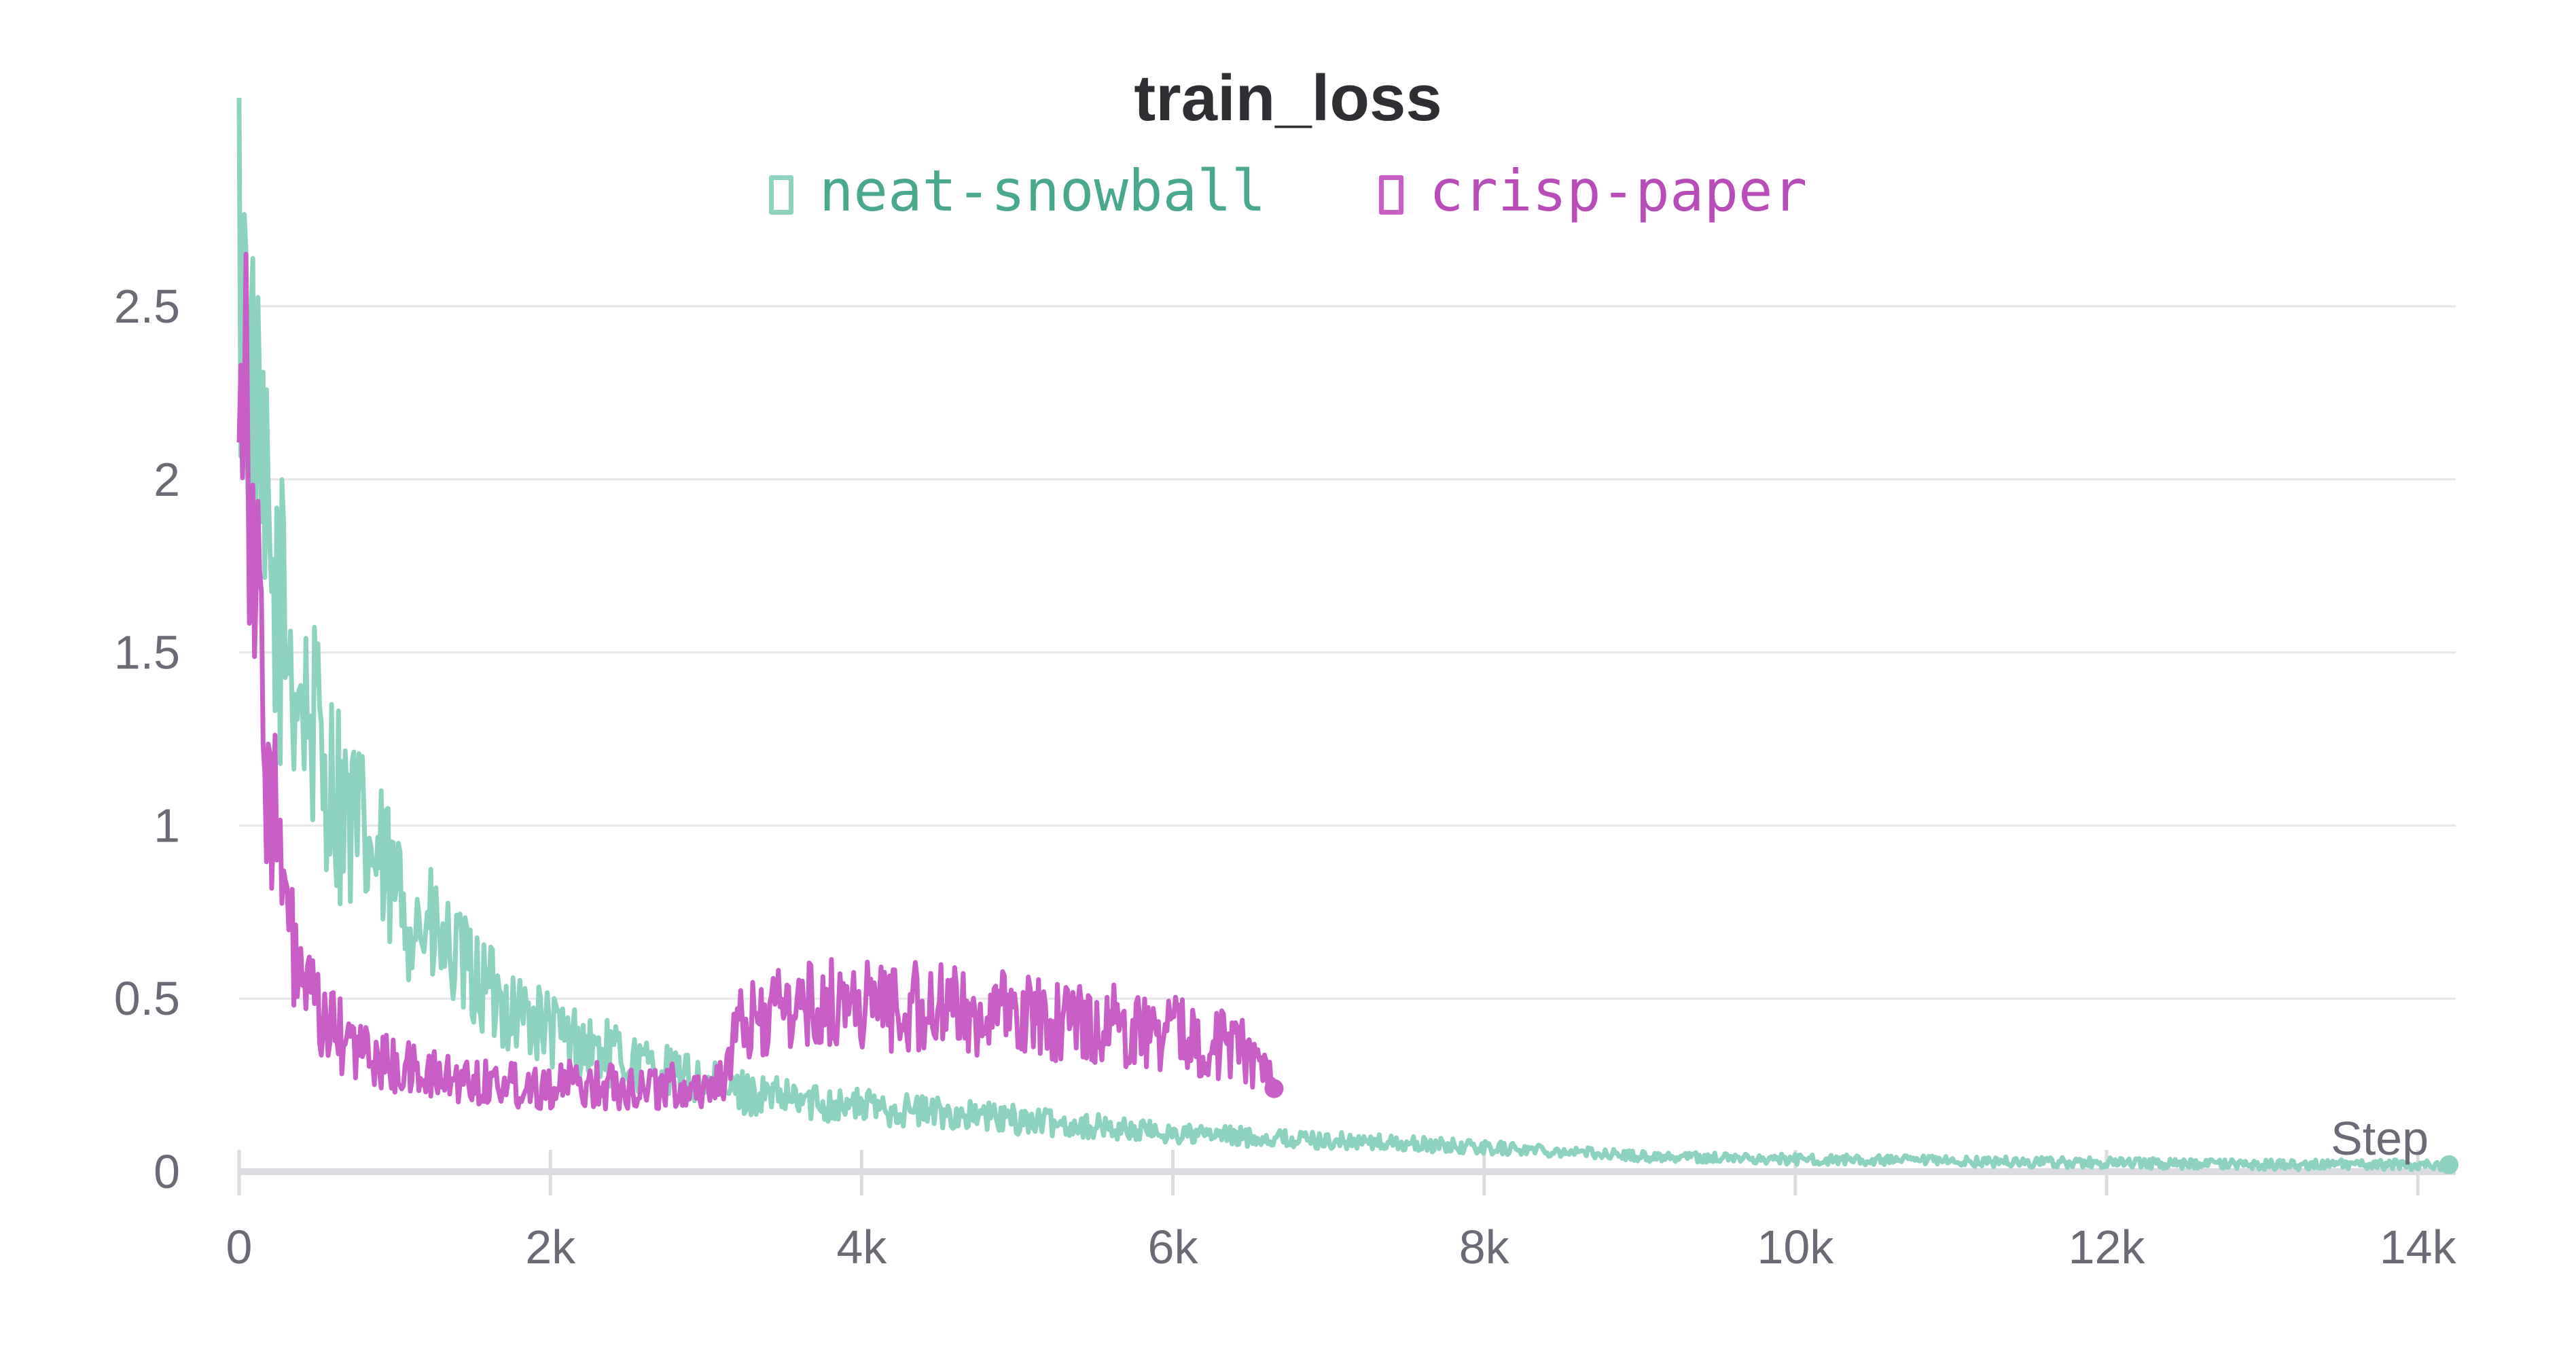  I want to click on x-tick-label: 8k, so click(1484, 1247).